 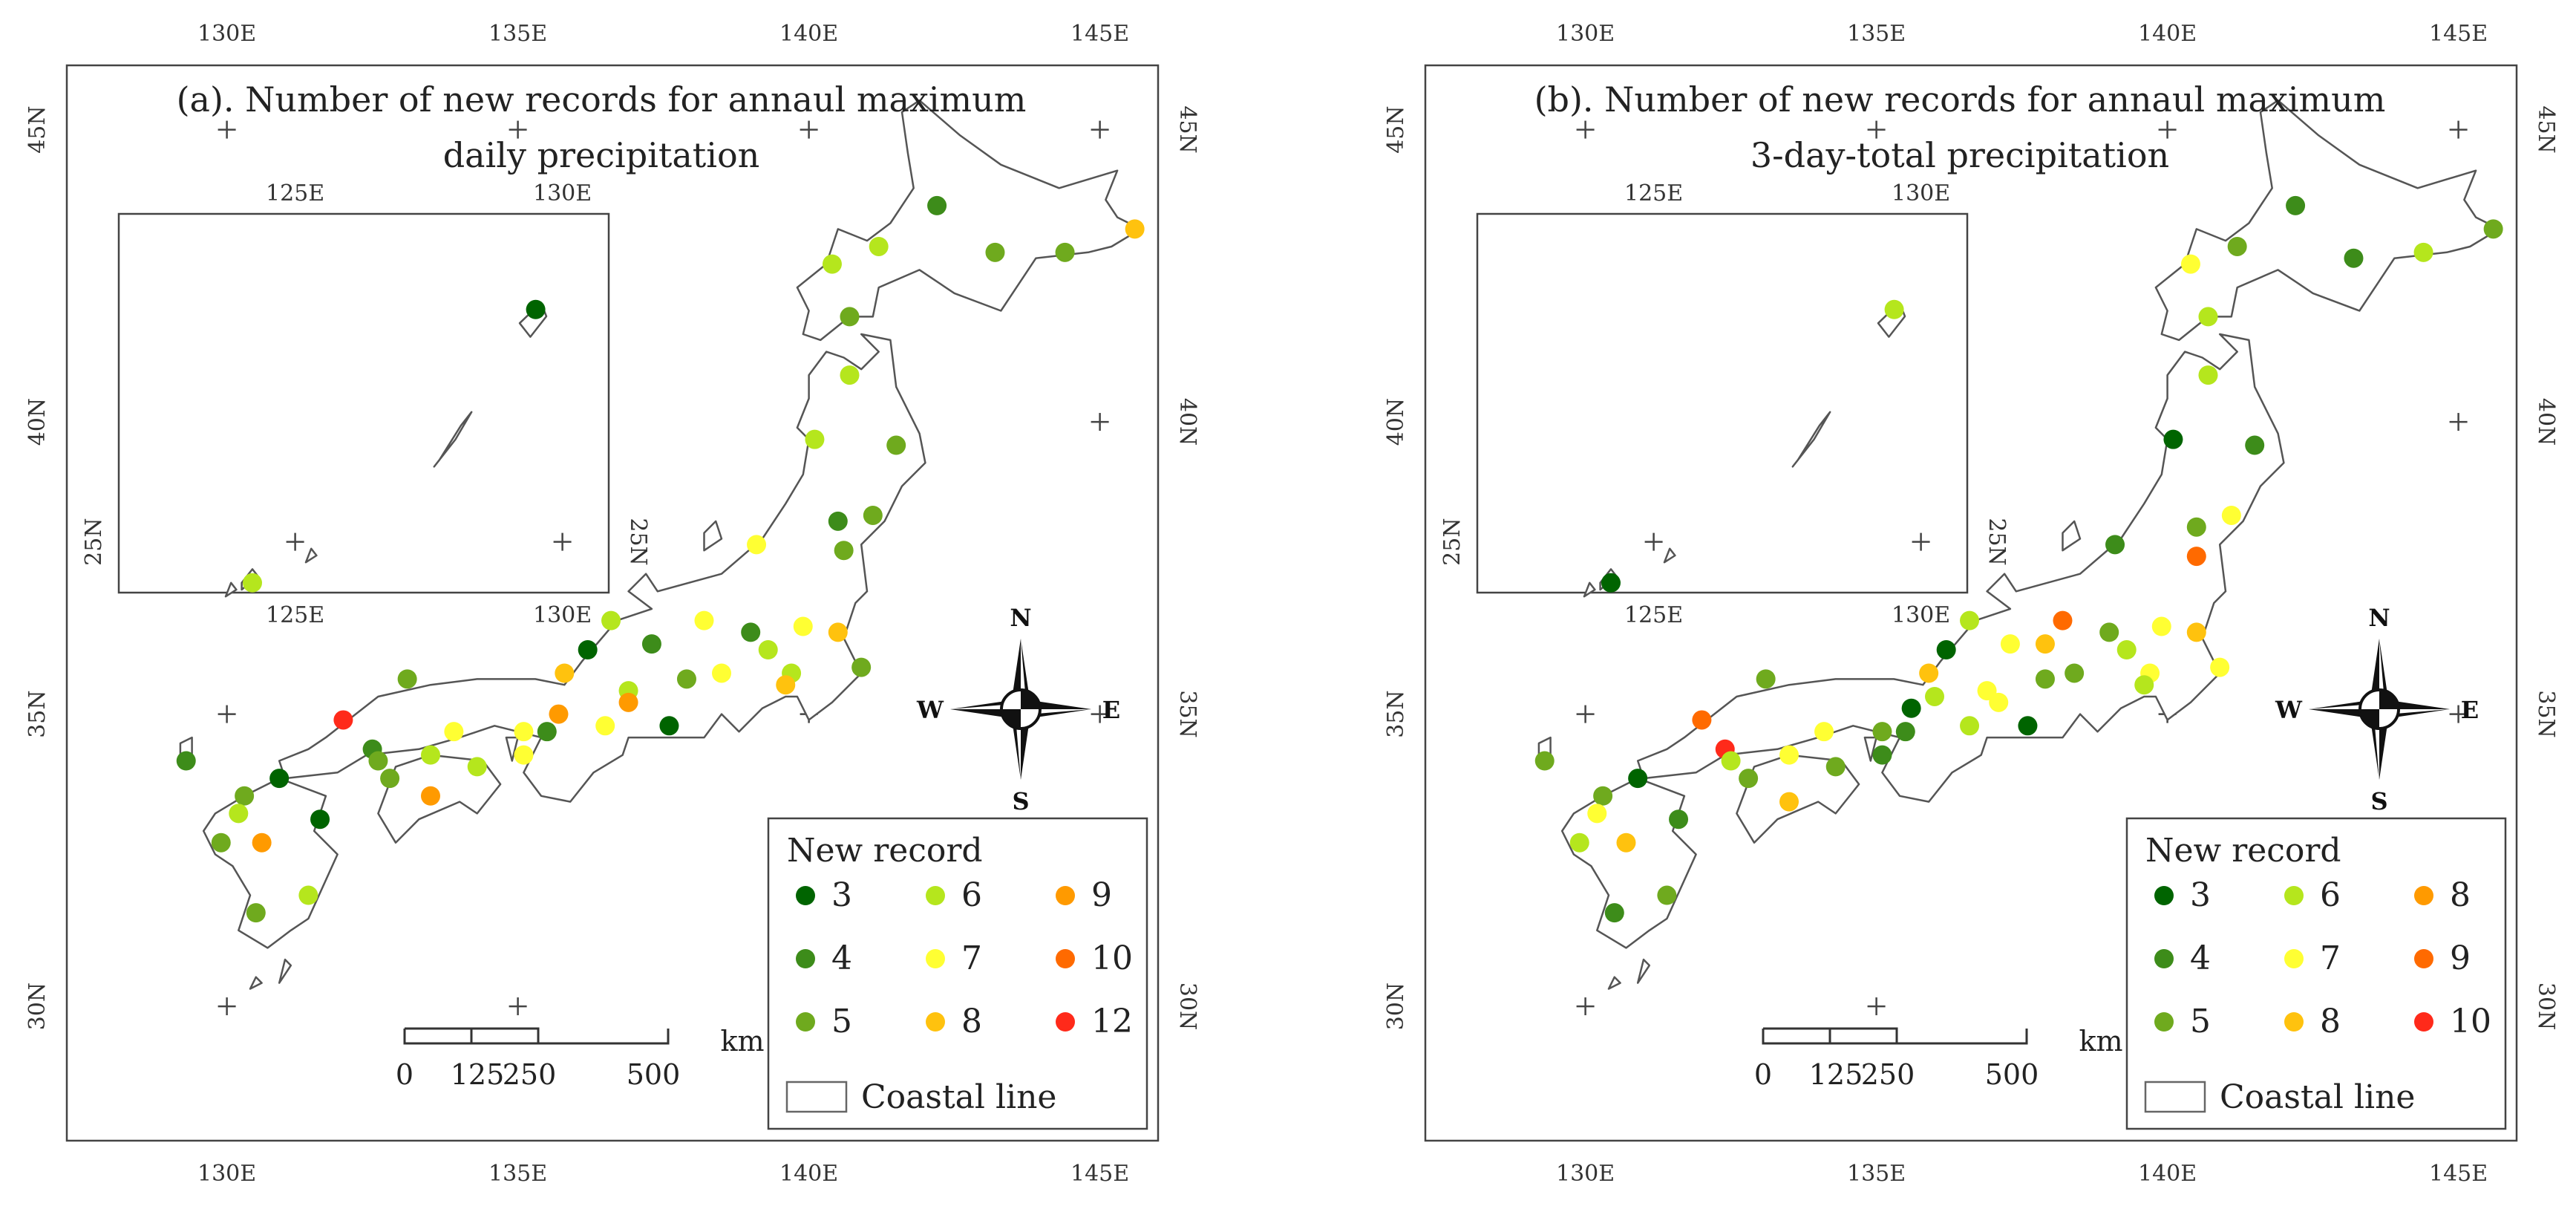 I want to click on inset-lat-label-left: 25N, so click(x=94, y=541).